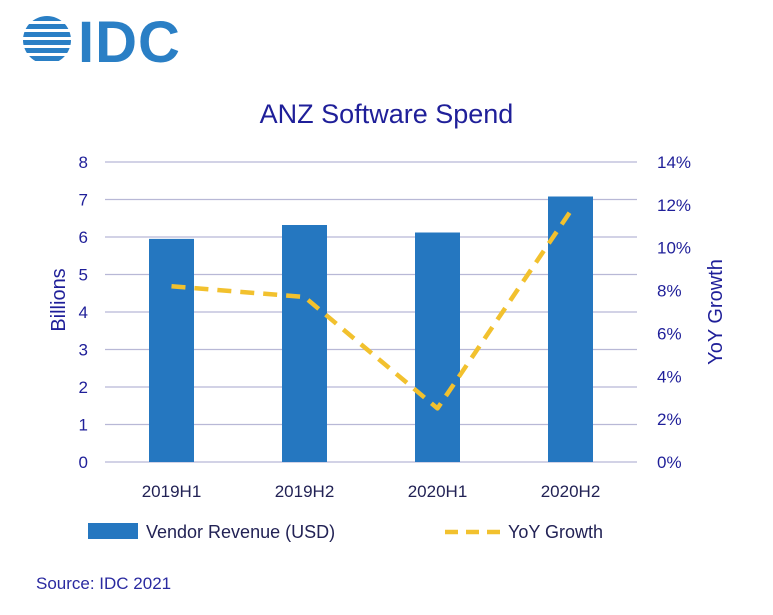 This screenshot has height=615, width=773. I want to click on x-tick-label: 2019H1, so click(172, 491).